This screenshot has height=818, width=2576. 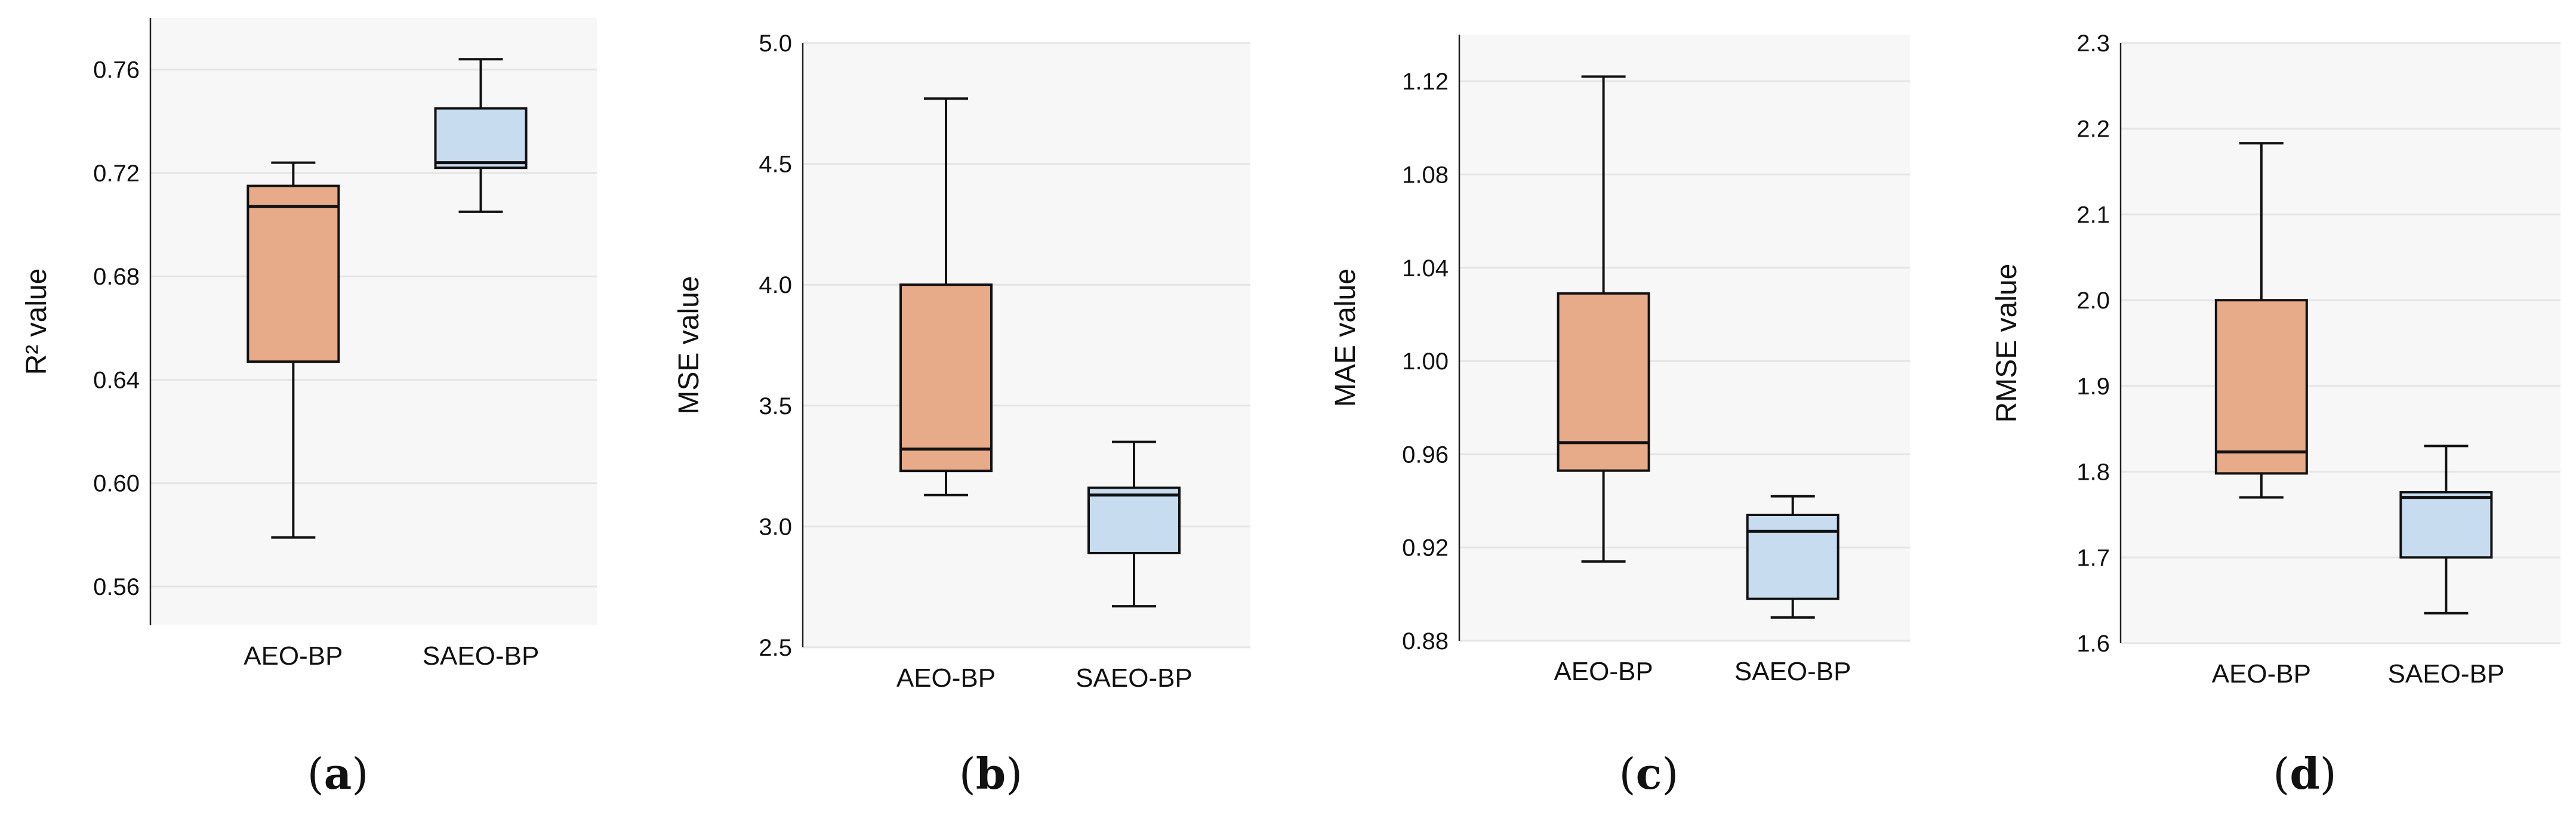 I want to click on y-tick-label: 0.88, so click(x=1425, y=641).